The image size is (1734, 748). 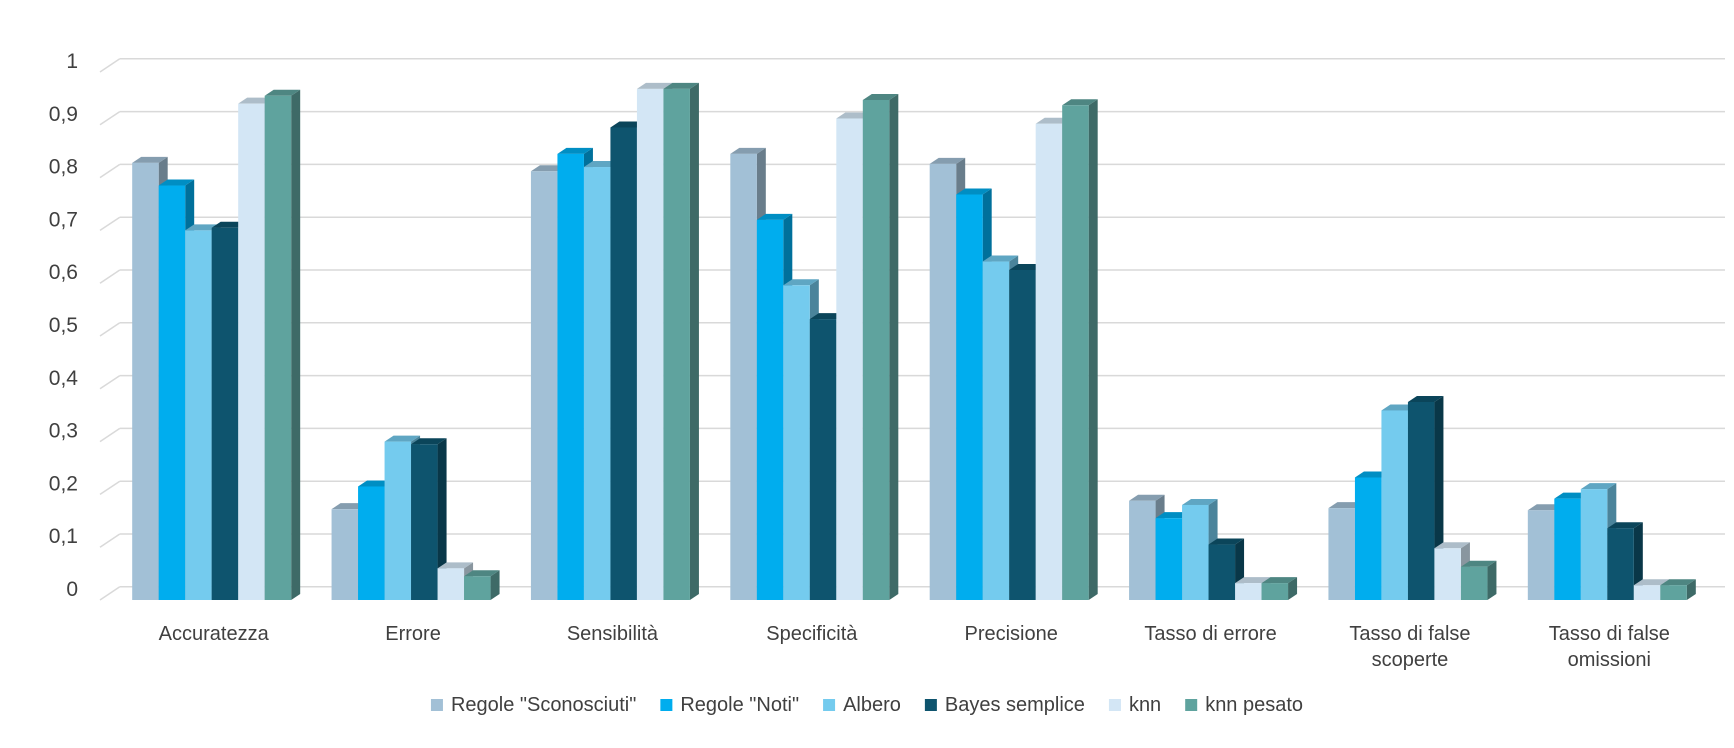 I want to click on legend-item: Bayes semplice, so click(x=1004, y=705).